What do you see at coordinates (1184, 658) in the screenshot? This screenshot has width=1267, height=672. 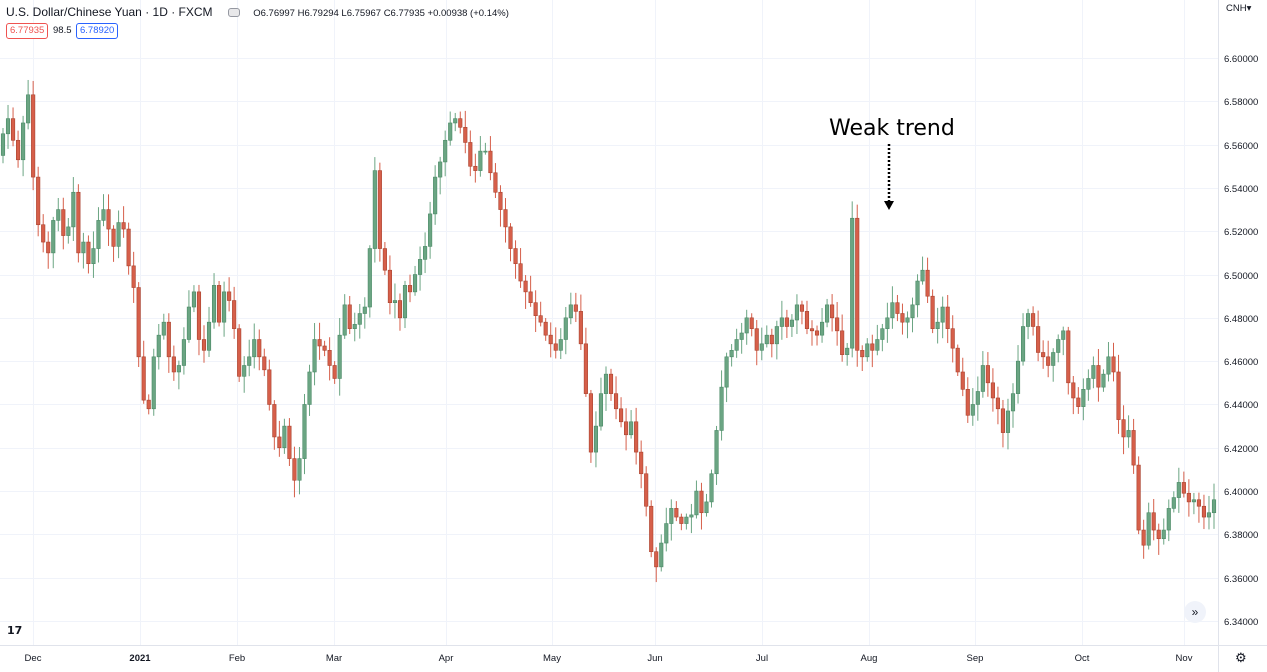 I see `time-tick-label: Nov` at bounding box center [1184, 658].